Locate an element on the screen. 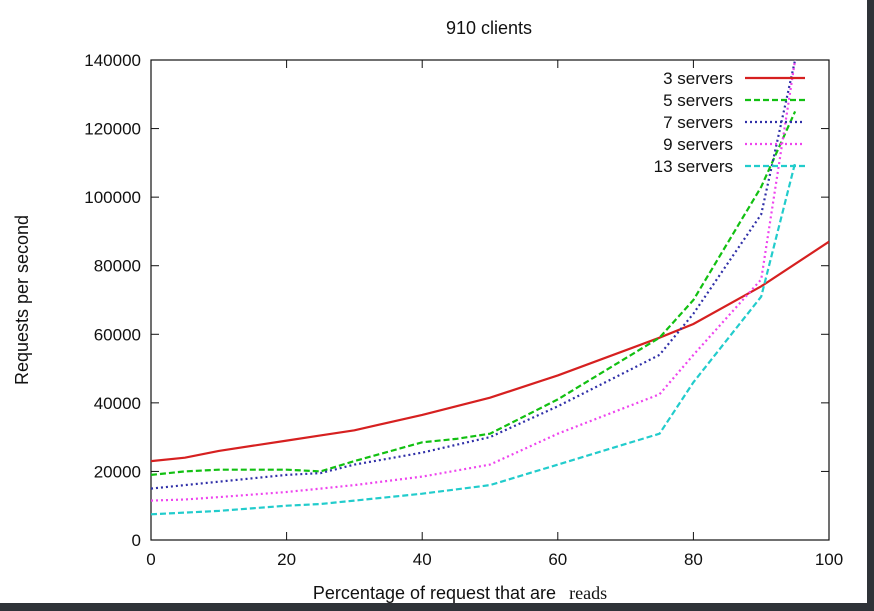  y-tick-label: 100000 is located at coordinates (112, 197).